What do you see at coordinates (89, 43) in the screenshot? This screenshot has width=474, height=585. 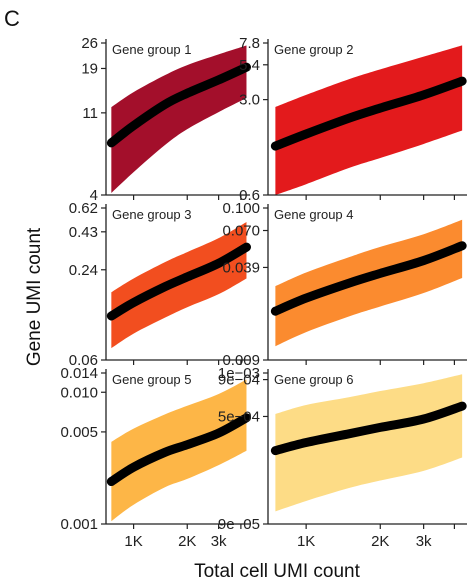 I see `y-tick-label: 26` at bounding box center [89, 43].